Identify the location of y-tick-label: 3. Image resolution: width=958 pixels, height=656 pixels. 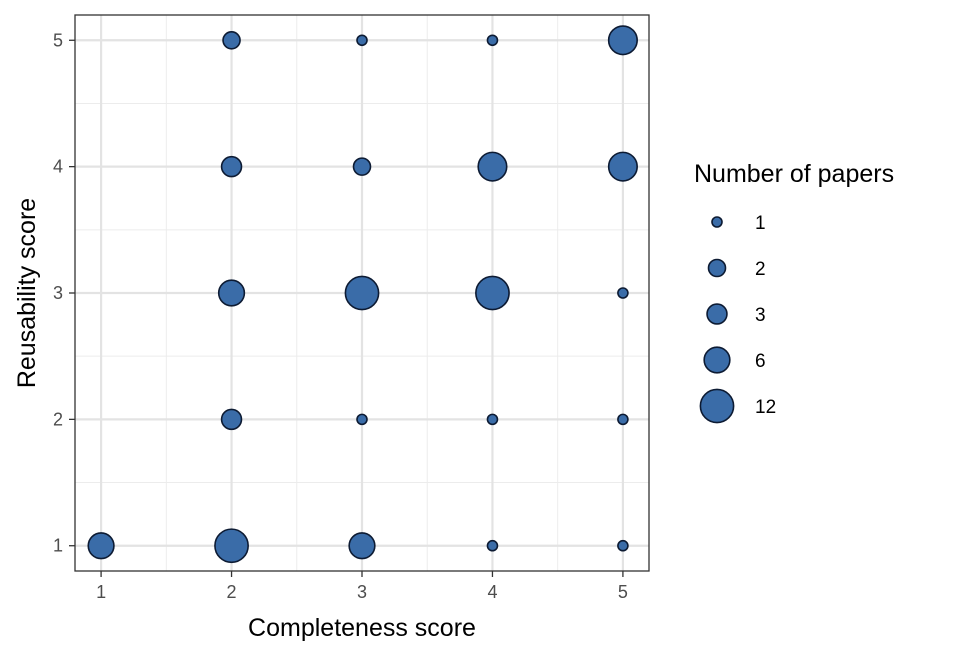
(58, 293).